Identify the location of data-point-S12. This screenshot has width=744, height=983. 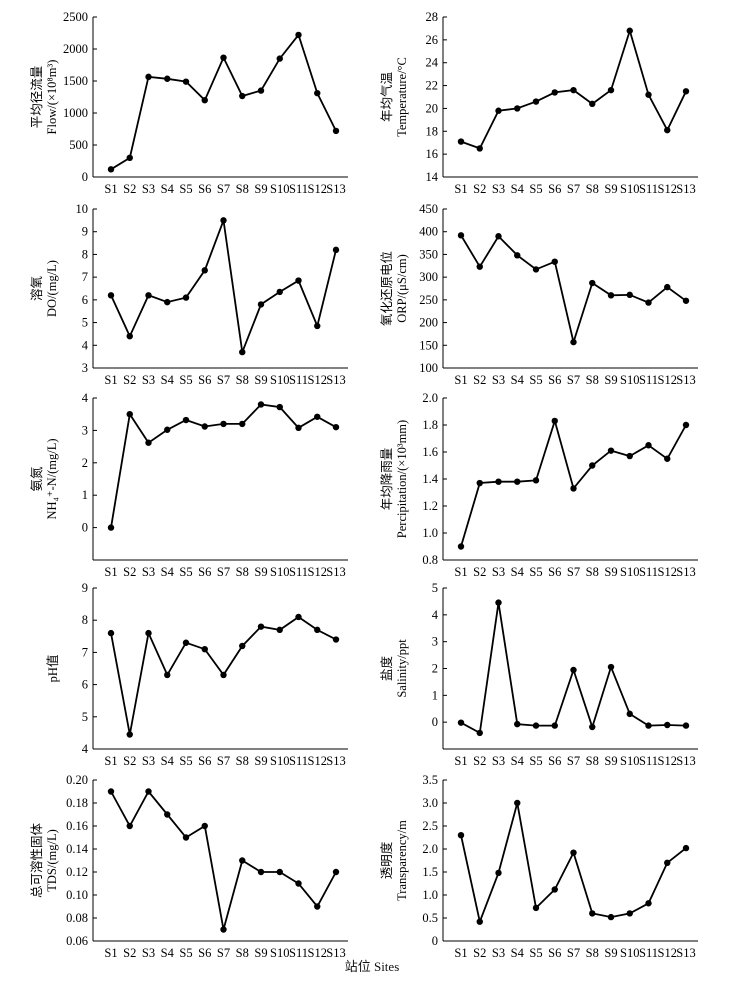
(667, 287).